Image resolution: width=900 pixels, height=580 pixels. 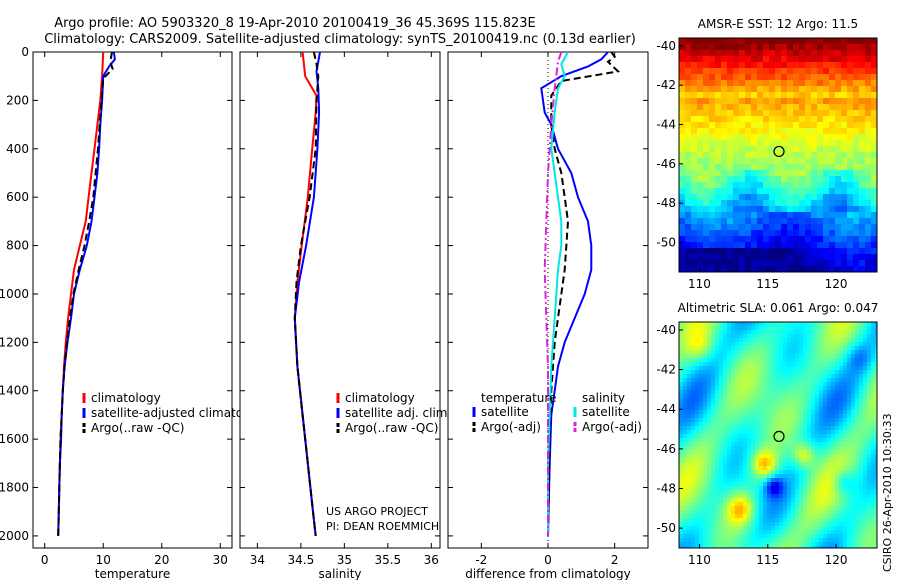 I want to click on legend-temperature-header: temperature, so click(x=518, y=398).